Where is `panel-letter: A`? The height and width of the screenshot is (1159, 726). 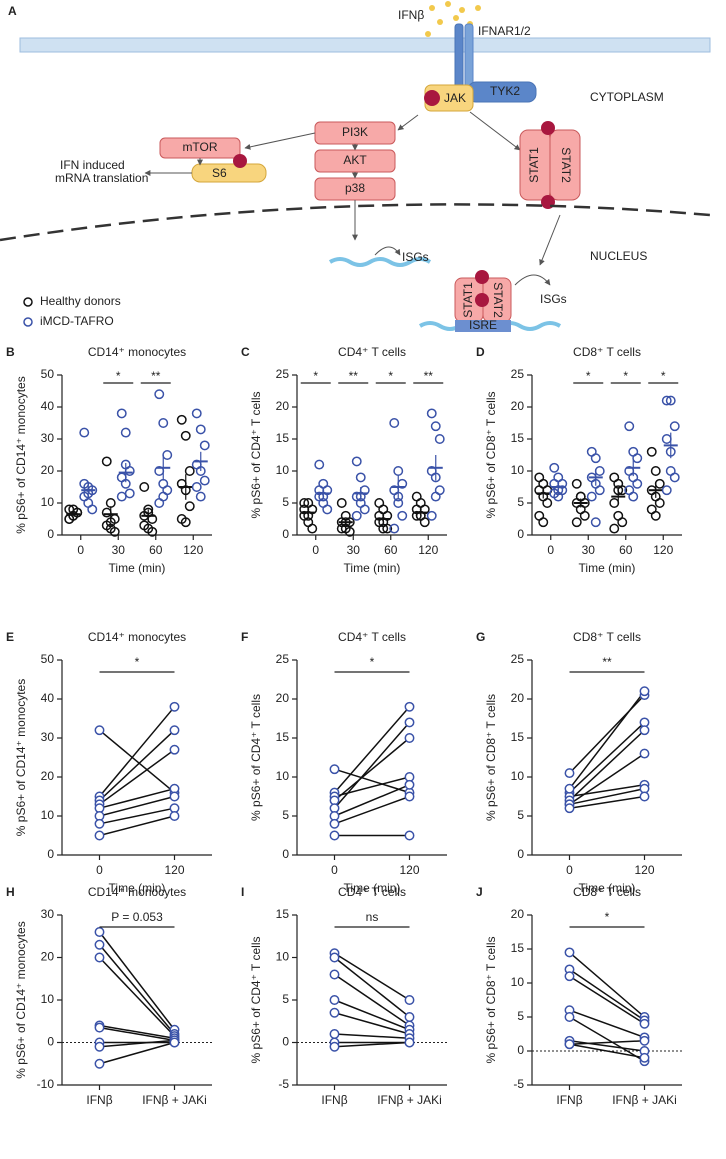 panel-letter: A is located at coordinates (12, 11).